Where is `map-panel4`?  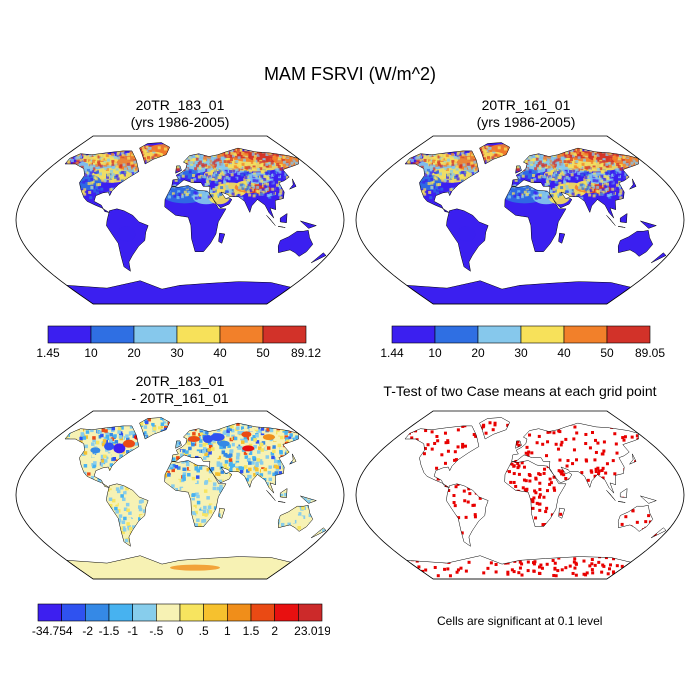
map-panel4 is located at coordinates (520, 495).